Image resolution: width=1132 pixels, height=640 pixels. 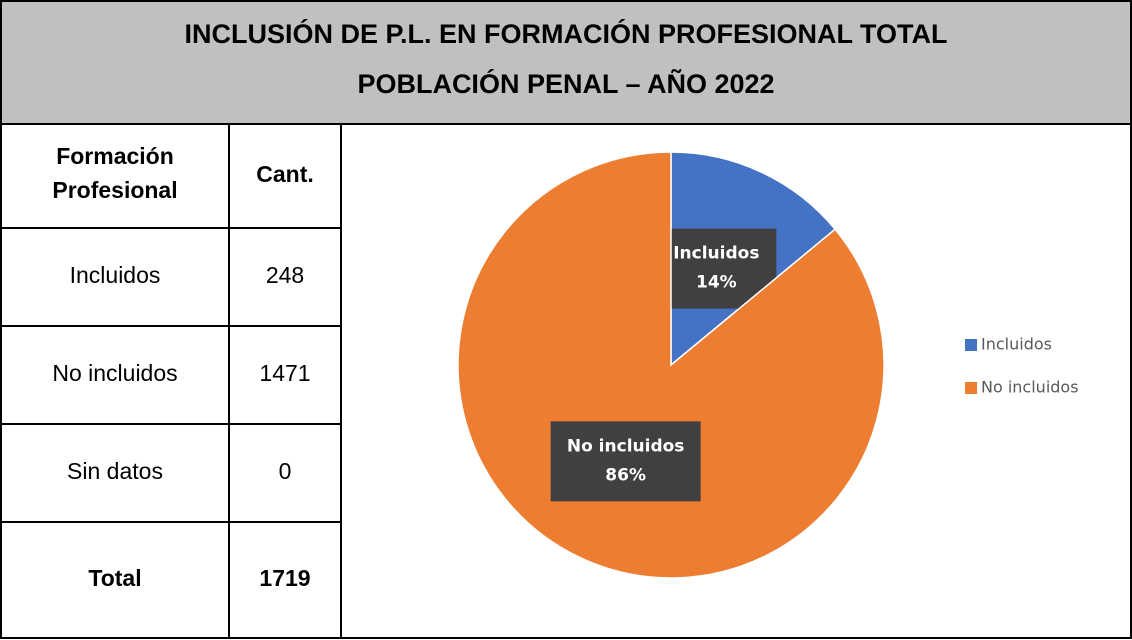 I want to click on table-header: Profesional, so click(x=114, y=190).